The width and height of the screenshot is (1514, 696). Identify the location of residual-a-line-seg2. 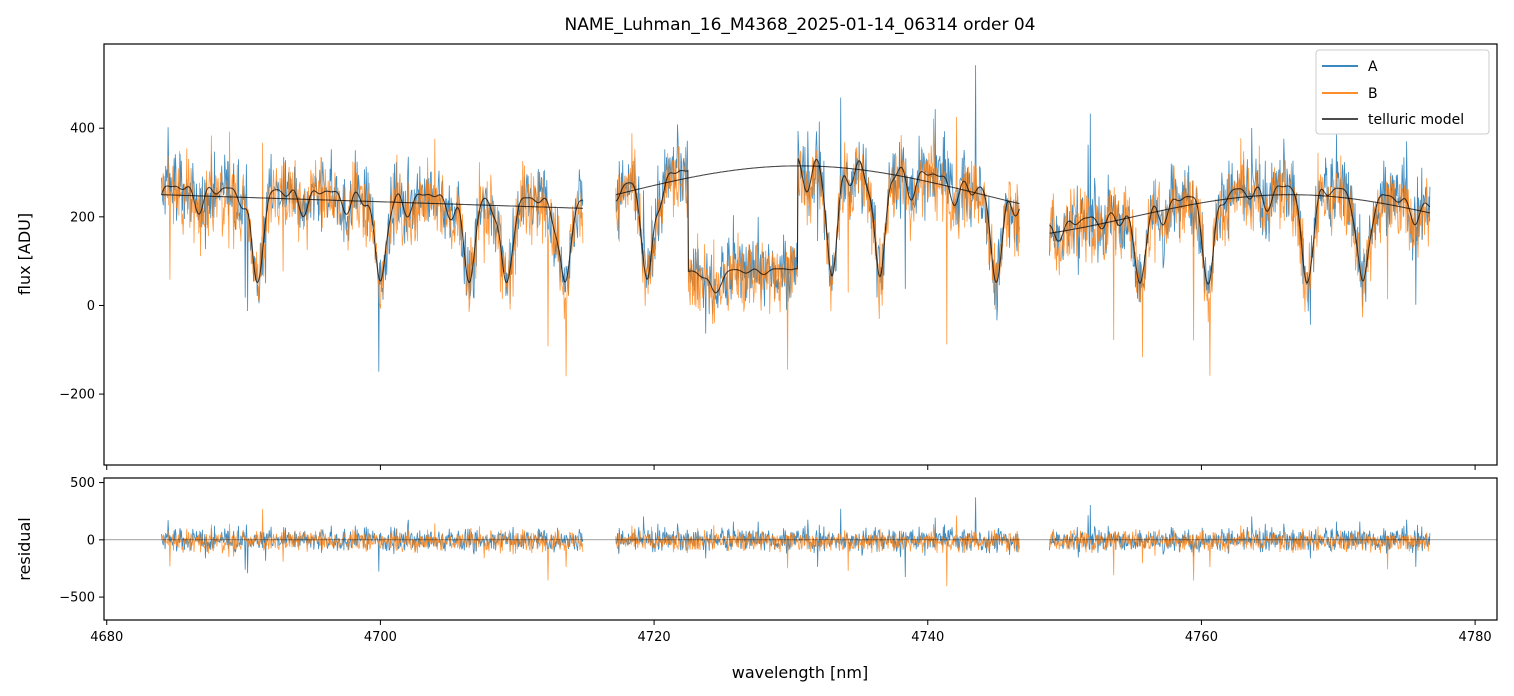
(1240, 535).